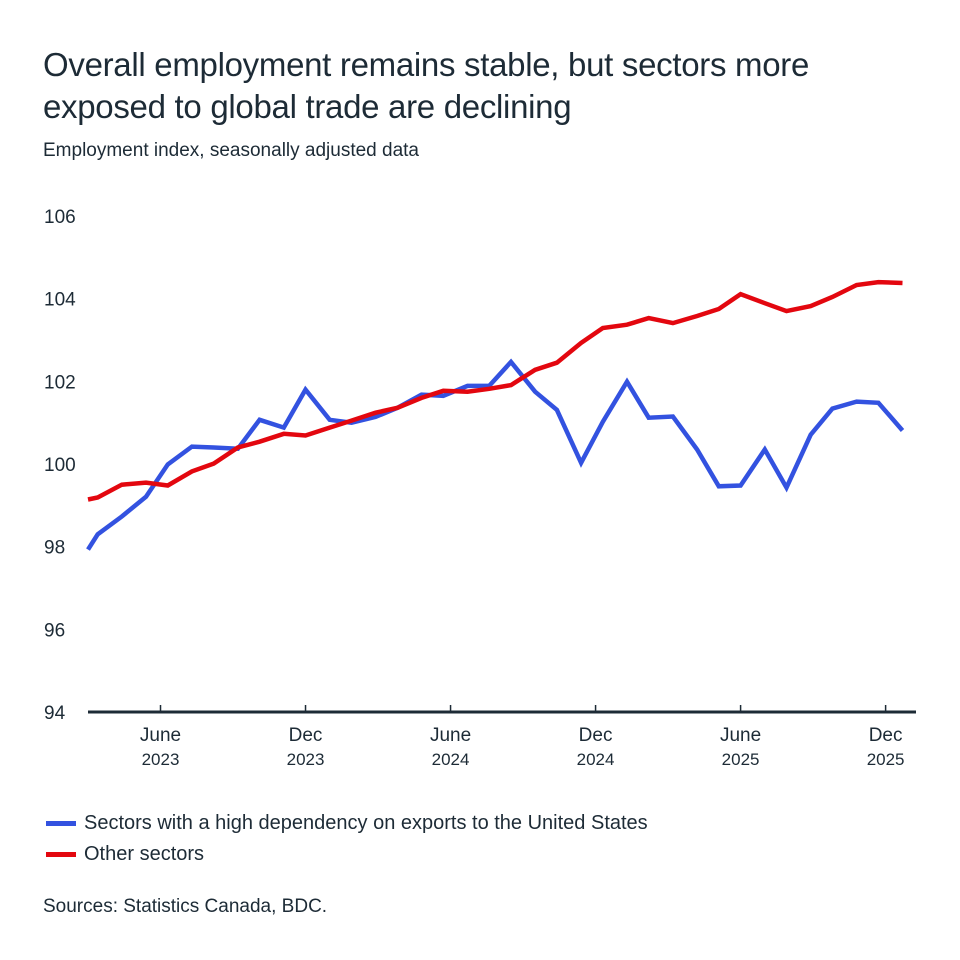  I want to click on y-tick-label: 96, so click(54, 630).